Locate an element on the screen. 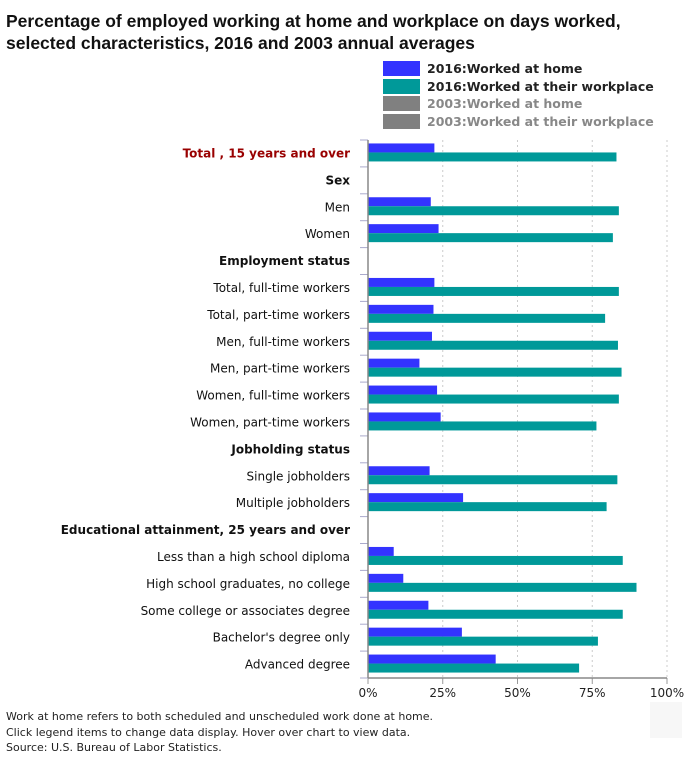  legend-item-2003-home: 2003:Worked at home is located at coordinates (518, 104).